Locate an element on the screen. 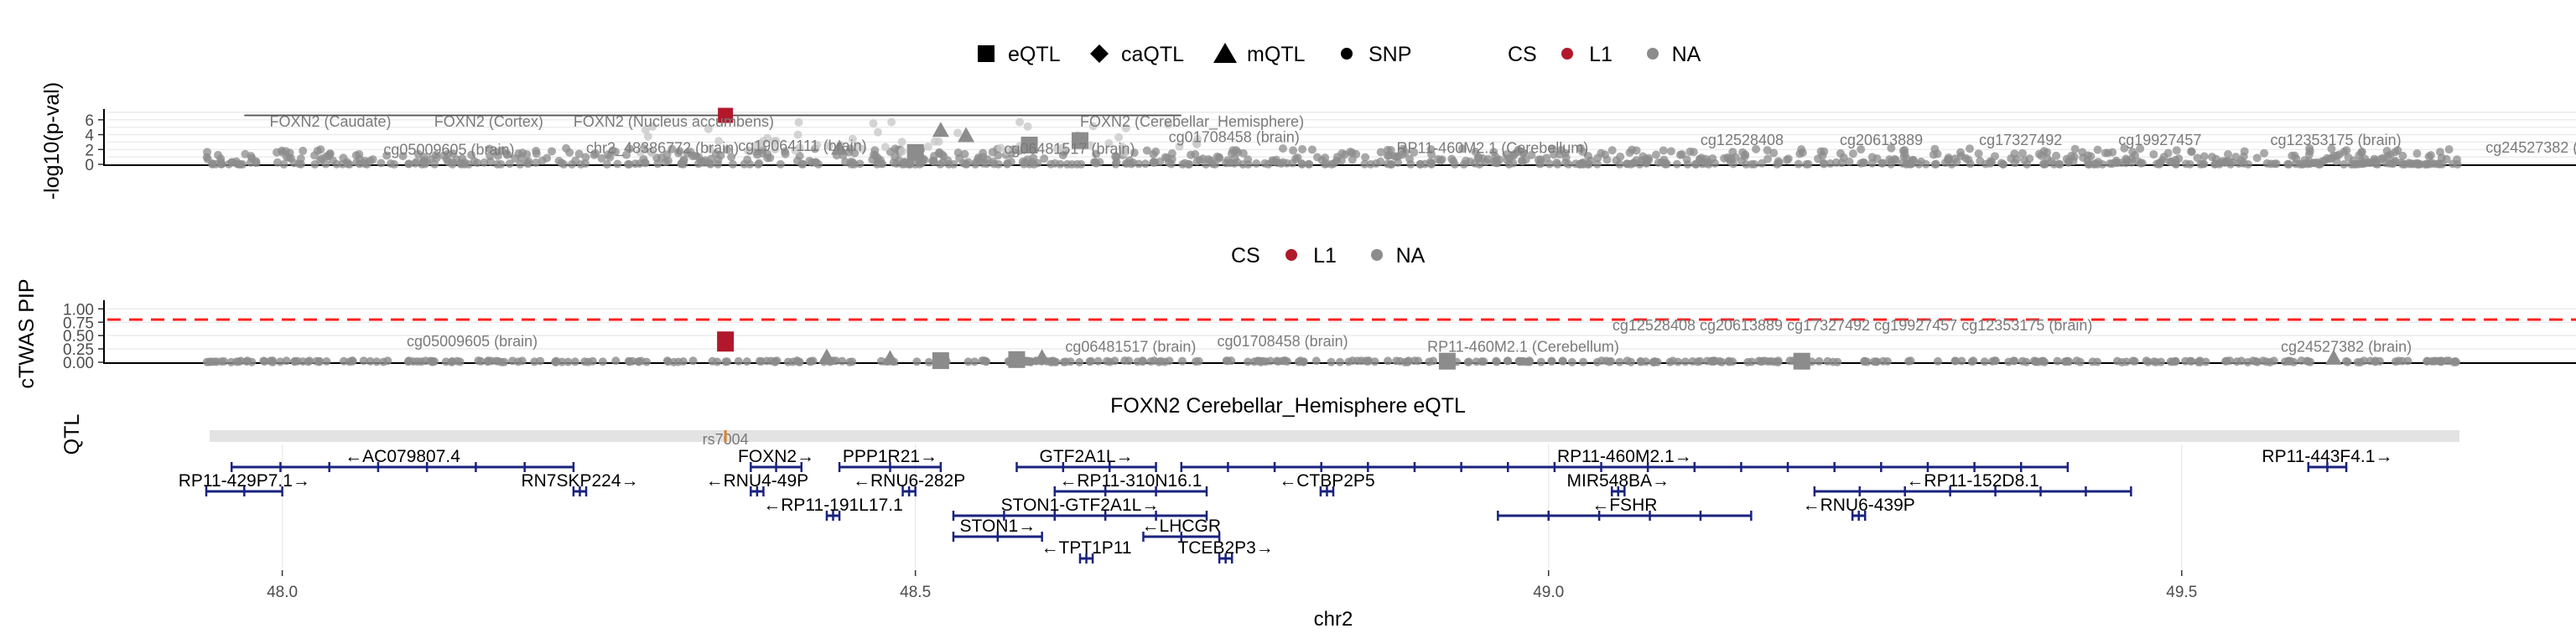  gene: RN7SKP224→ is located at coordinates (580, 483).